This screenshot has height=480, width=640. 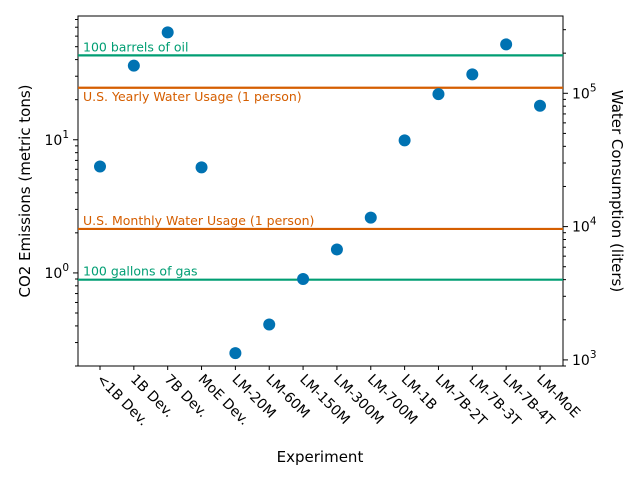 What do you see at coordinates (135, 46) in the screenshot?
I see `reference-line-label: 100 barrels of oil` at bounding box center [135, 46].